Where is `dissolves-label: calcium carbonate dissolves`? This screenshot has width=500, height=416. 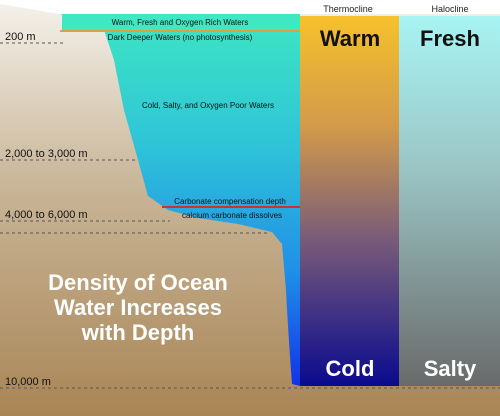
dissolves-label: calcium carbonate dissolves is located at coordinates (232, 215).